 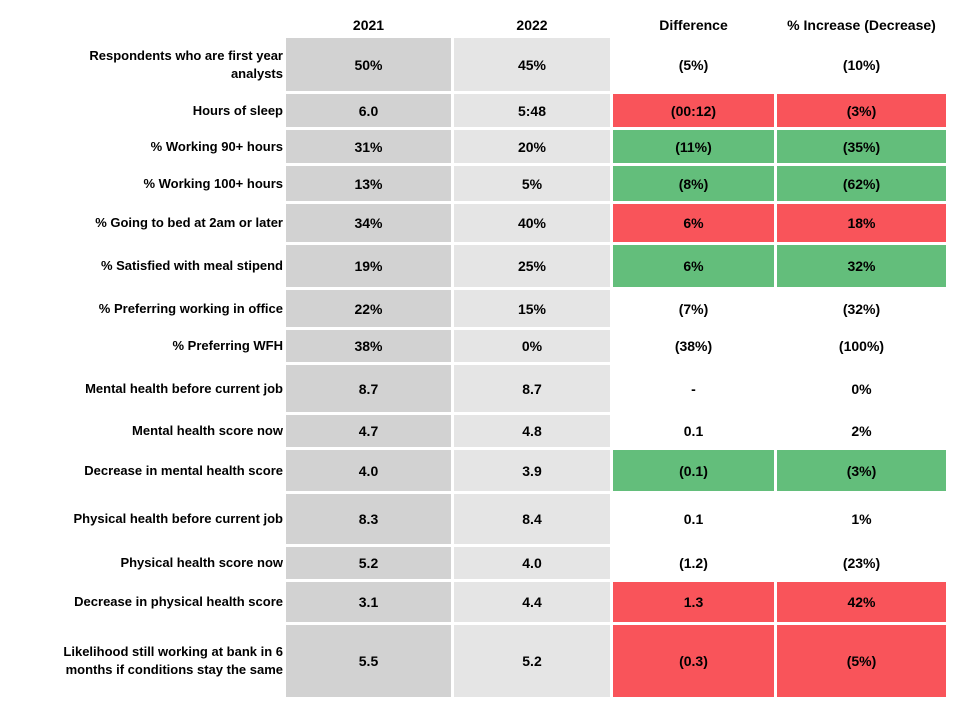 What do you see at coordinates (861, 146) in the screenshot?
I see `cell-pct-change-value: (35%)` at bounding box center [861, 146].